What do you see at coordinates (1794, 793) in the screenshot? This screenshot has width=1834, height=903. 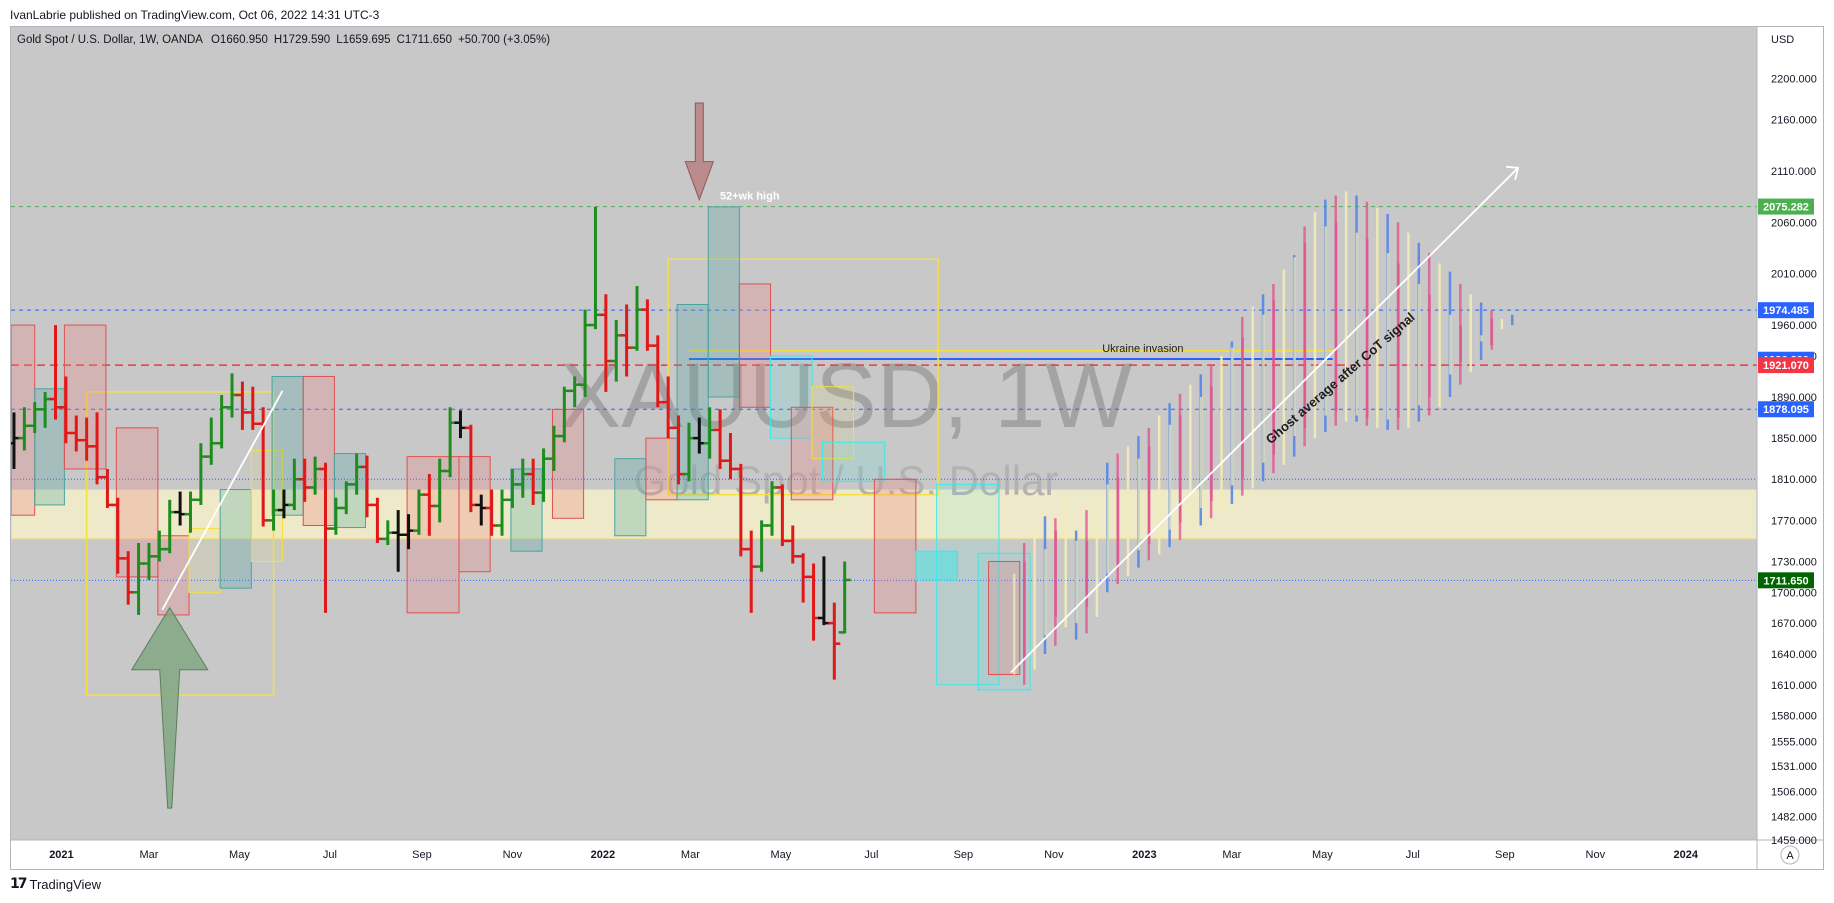 I see `y-tick-label-19: 1506.000` at bounding box center [1794, 793].